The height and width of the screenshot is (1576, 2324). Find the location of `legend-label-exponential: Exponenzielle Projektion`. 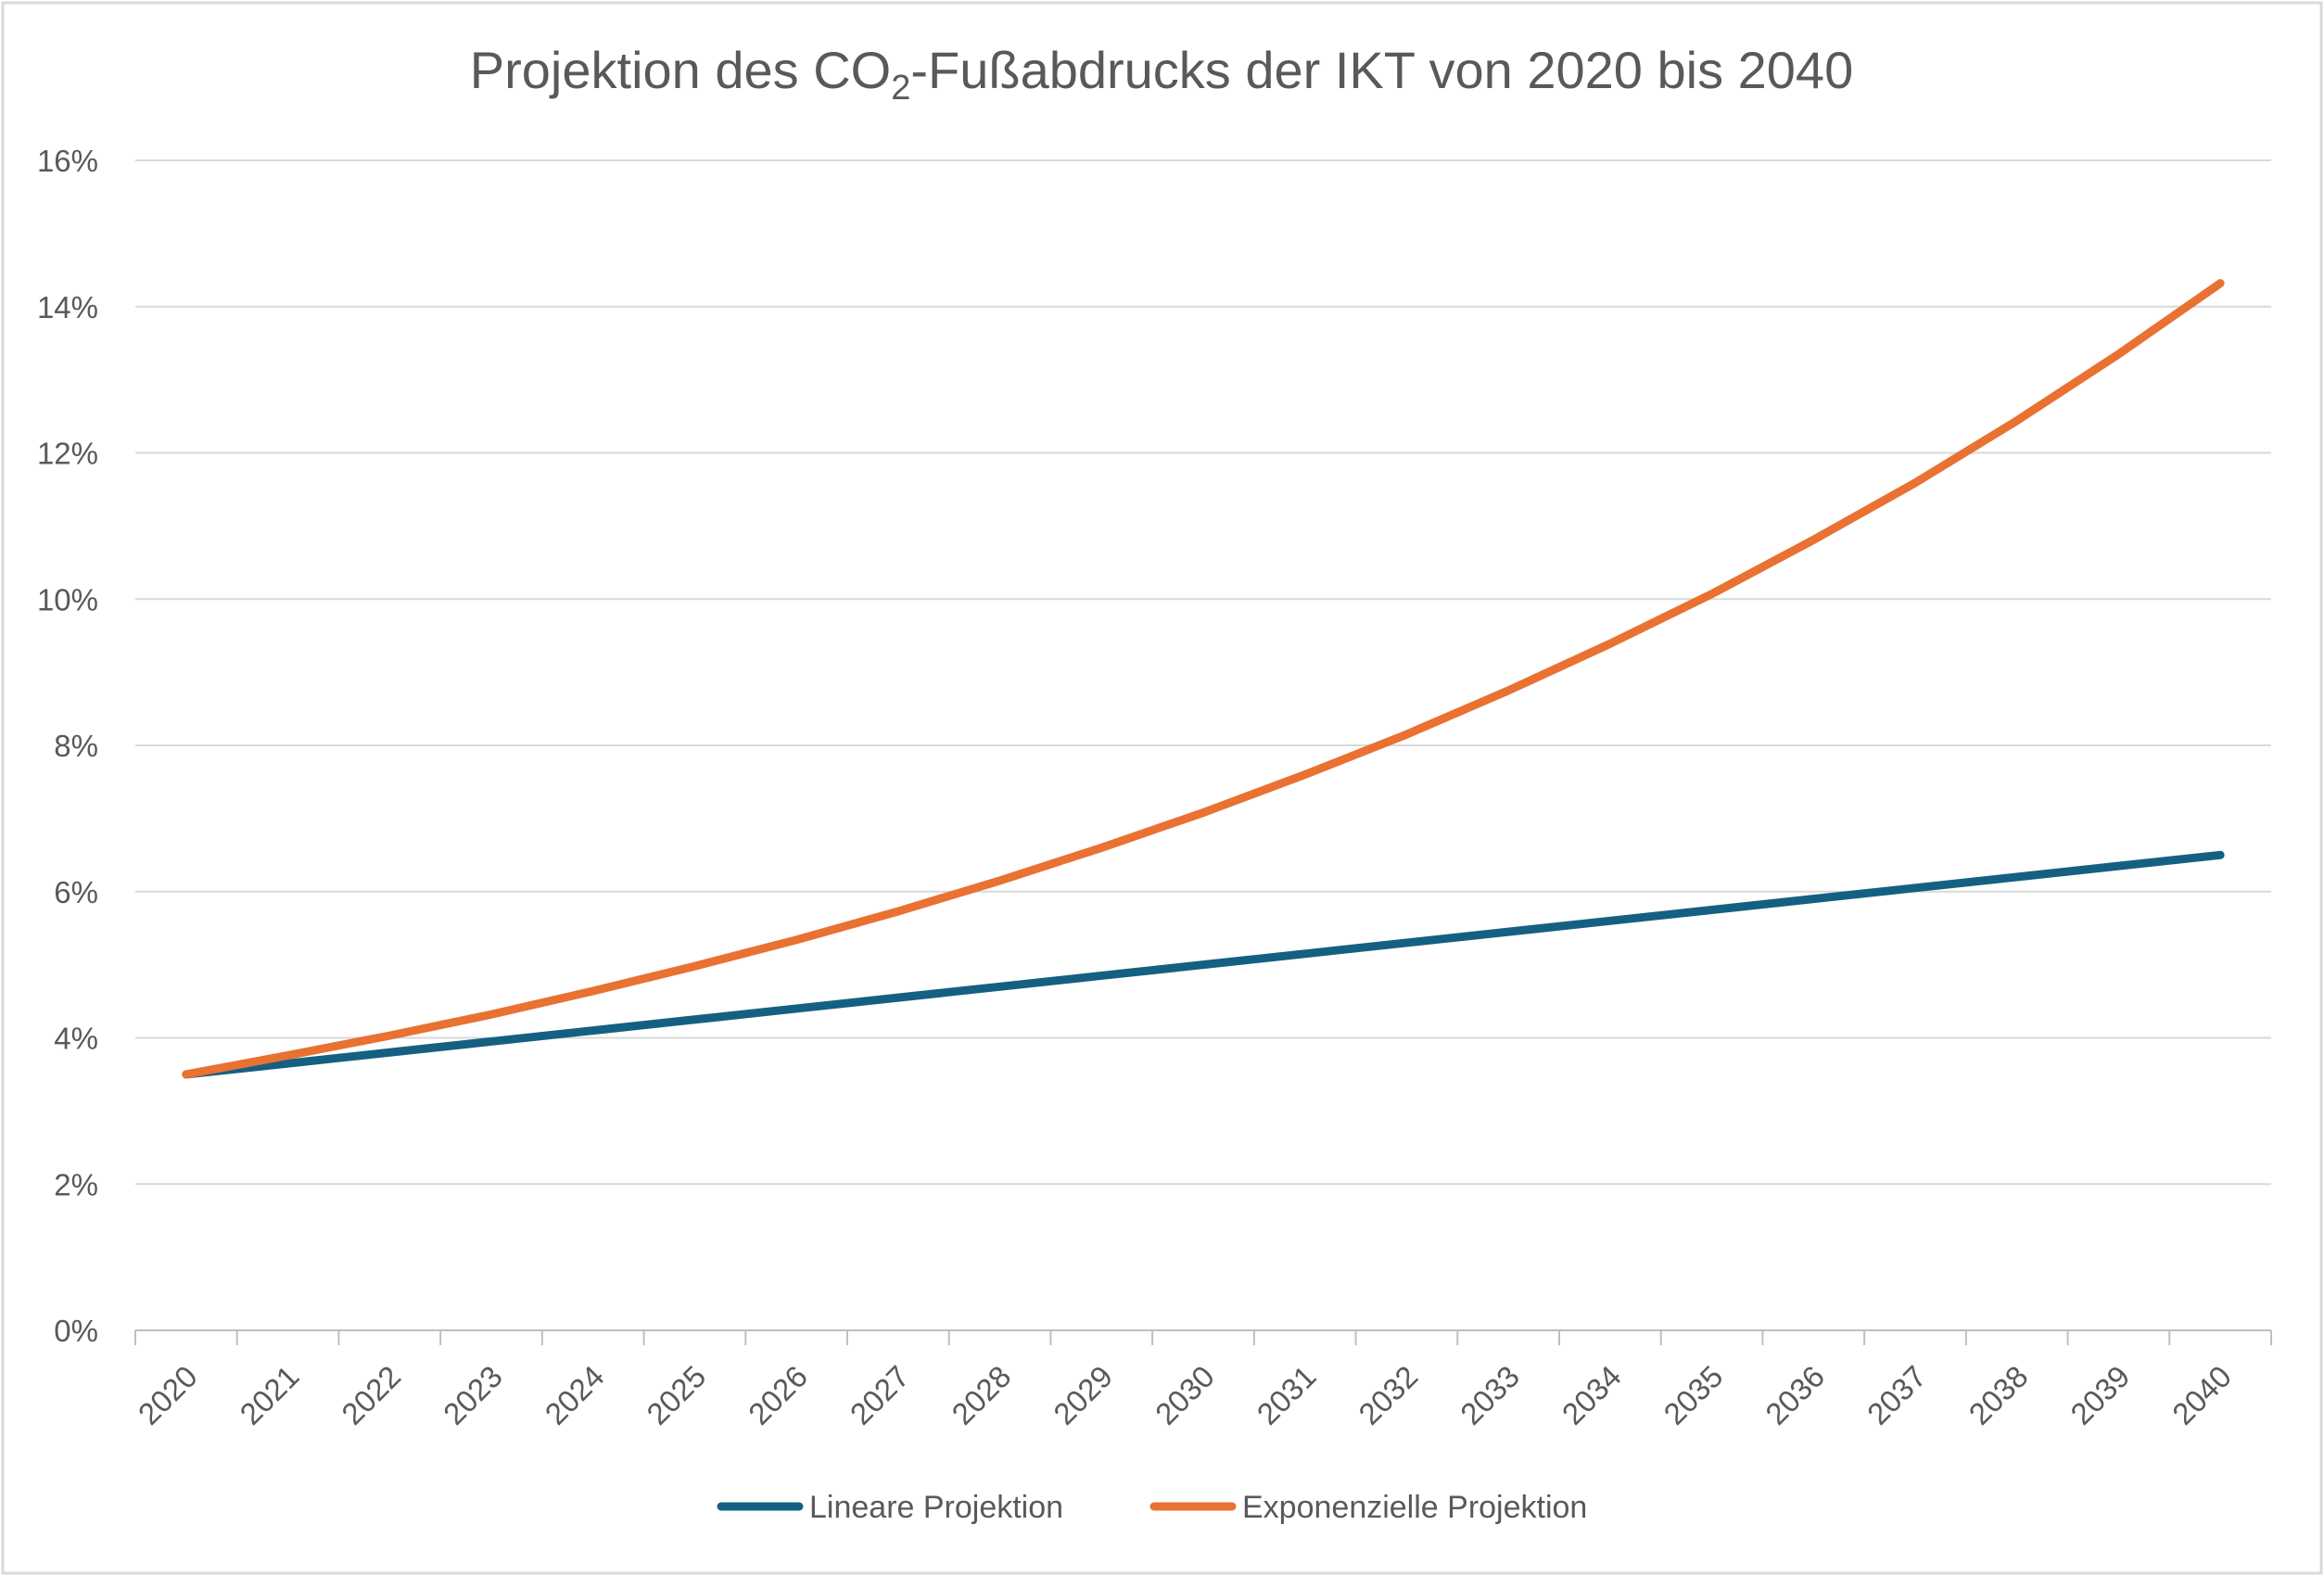

legend-label-exponential: Exponenzielle Projektion is located at coordinates (1414, 1507).